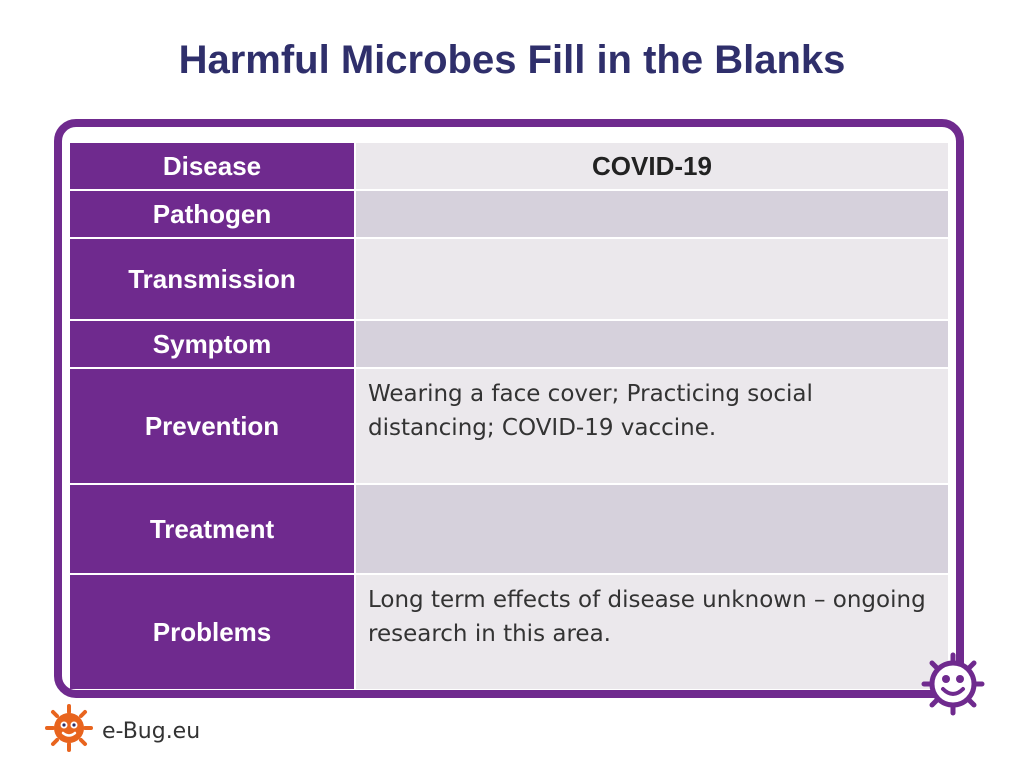 The height and width of the screenshot is (768, 1024). What do you see at coordinates (212, 344) in the screenshot?
I see `row-label-symptom: Symptom` at bounding box center [212, 344].